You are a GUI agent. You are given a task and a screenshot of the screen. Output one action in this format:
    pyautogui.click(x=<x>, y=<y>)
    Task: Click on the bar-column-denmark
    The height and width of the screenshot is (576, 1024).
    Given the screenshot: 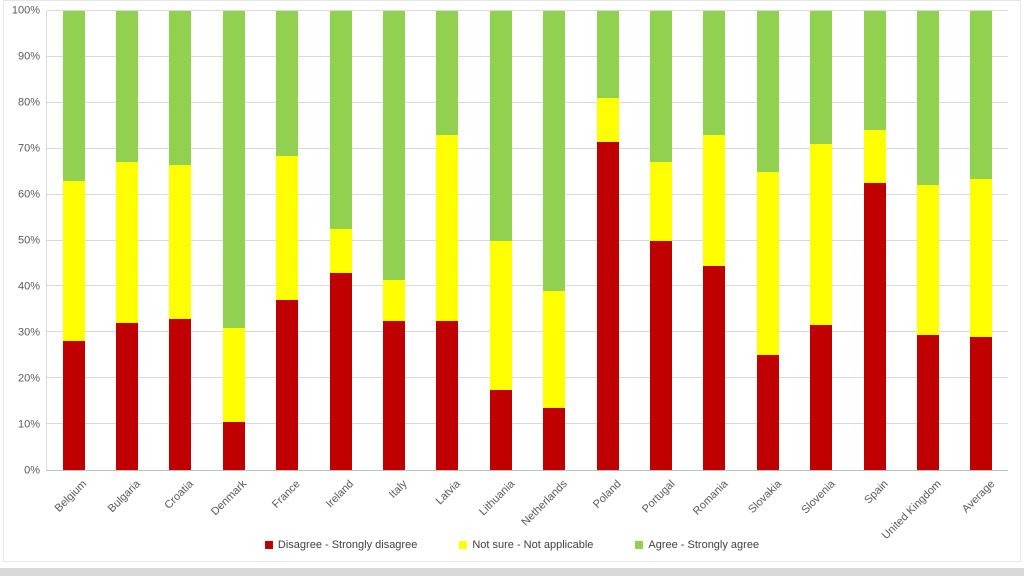 What is the action you would take?
    pyautogui.click(x=233, y=240)
    